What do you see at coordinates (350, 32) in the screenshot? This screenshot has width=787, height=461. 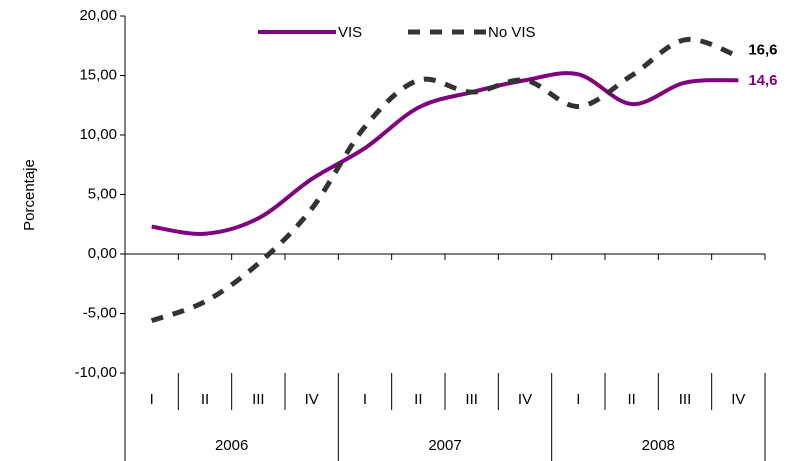 I see `legend-label: VIS` at bounding box center [350, 32].